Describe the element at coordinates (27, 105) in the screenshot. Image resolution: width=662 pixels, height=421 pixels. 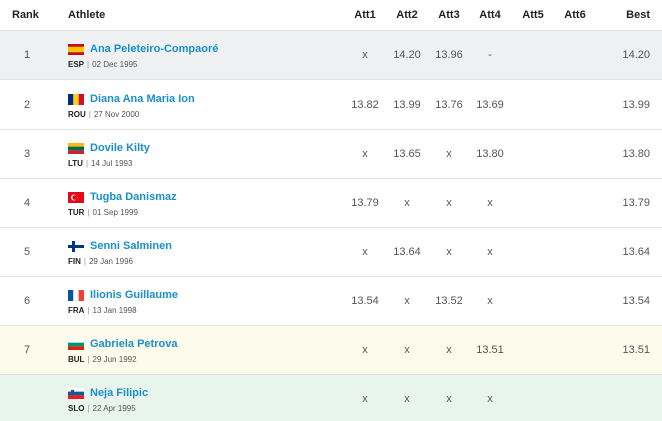
I see `rank-cell: 2` at that location.